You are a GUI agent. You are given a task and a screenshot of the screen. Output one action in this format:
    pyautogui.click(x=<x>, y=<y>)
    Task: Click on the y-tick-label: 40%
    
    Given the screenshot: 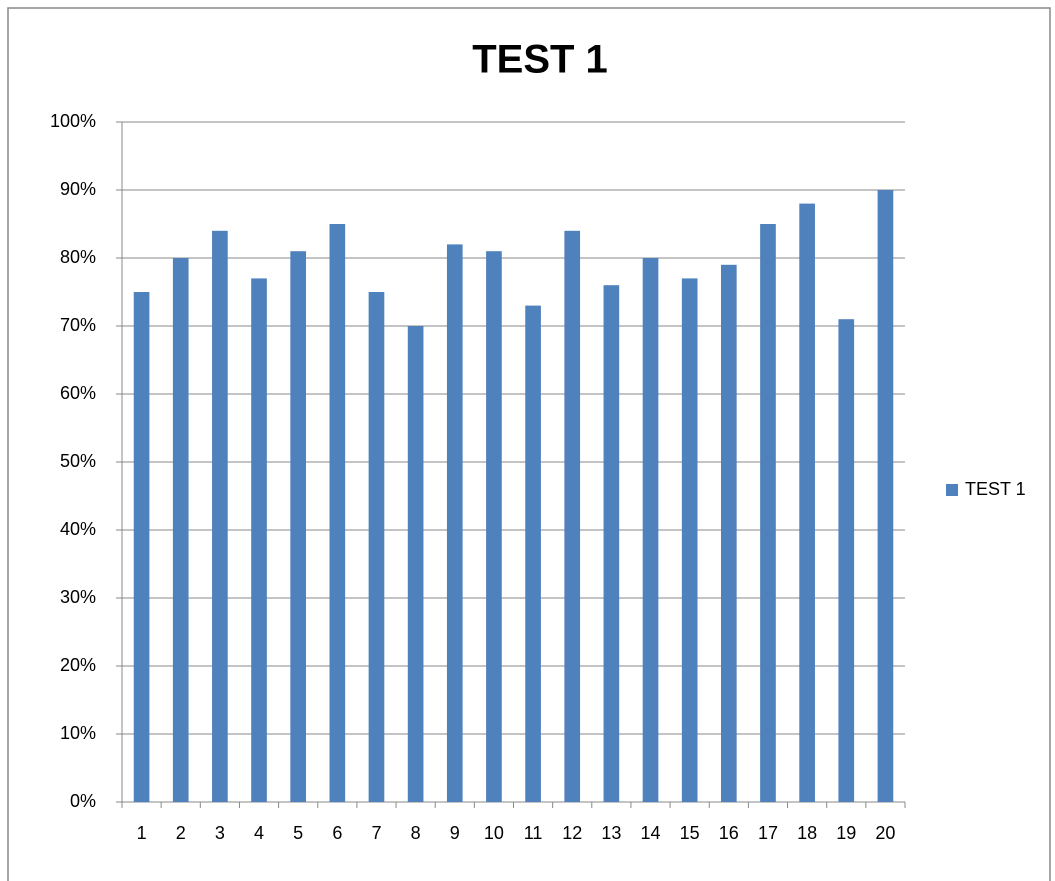 What is the action you would take?
    pyautogui.click(x=78, y=529)
    